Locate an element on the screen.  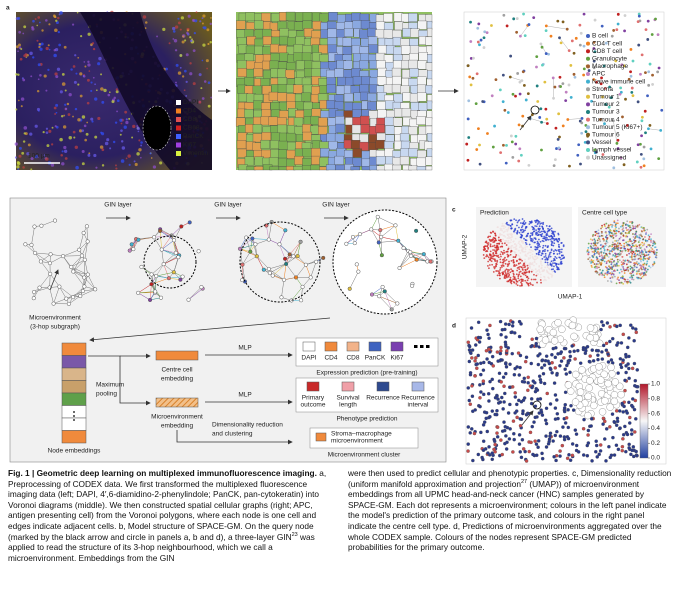
label: GIN layer is located at coordinates (336, 205).